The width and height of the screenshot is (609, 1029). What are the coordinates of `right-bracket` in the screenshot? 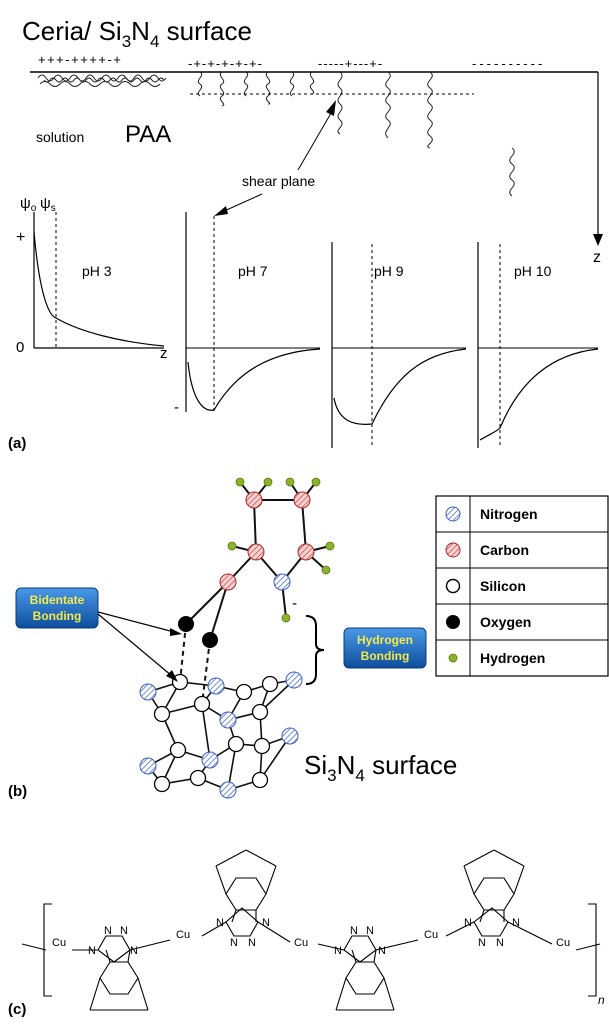 It's located at (592, 950).